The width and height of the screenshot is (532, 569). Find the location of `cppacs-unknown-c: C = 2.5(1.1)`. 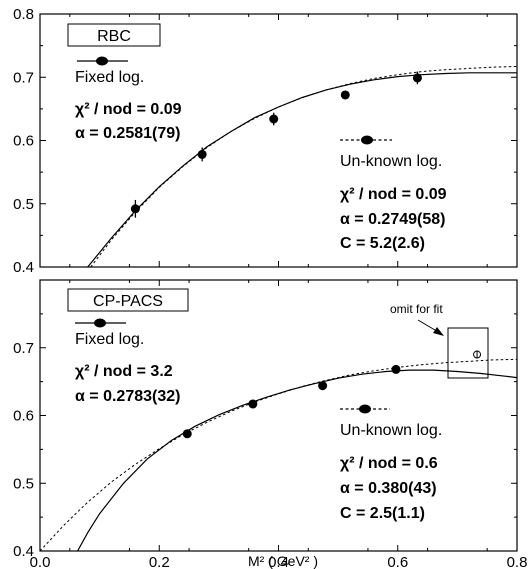

cppacs-unknown-c: C = 2.5(1.1) is located at coordinates (382, 513).